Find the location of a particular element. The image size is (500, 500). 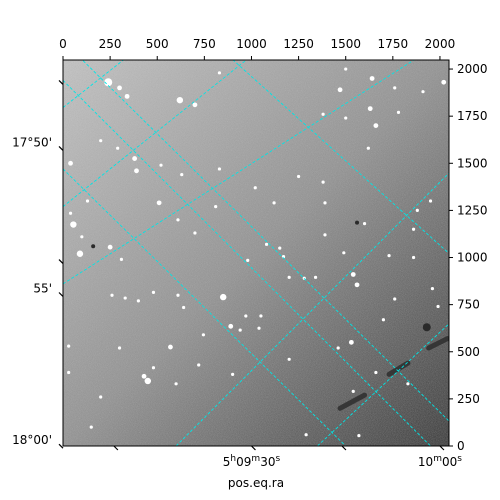

x-tick-label: 1250 is located at coordinates (298, 44).